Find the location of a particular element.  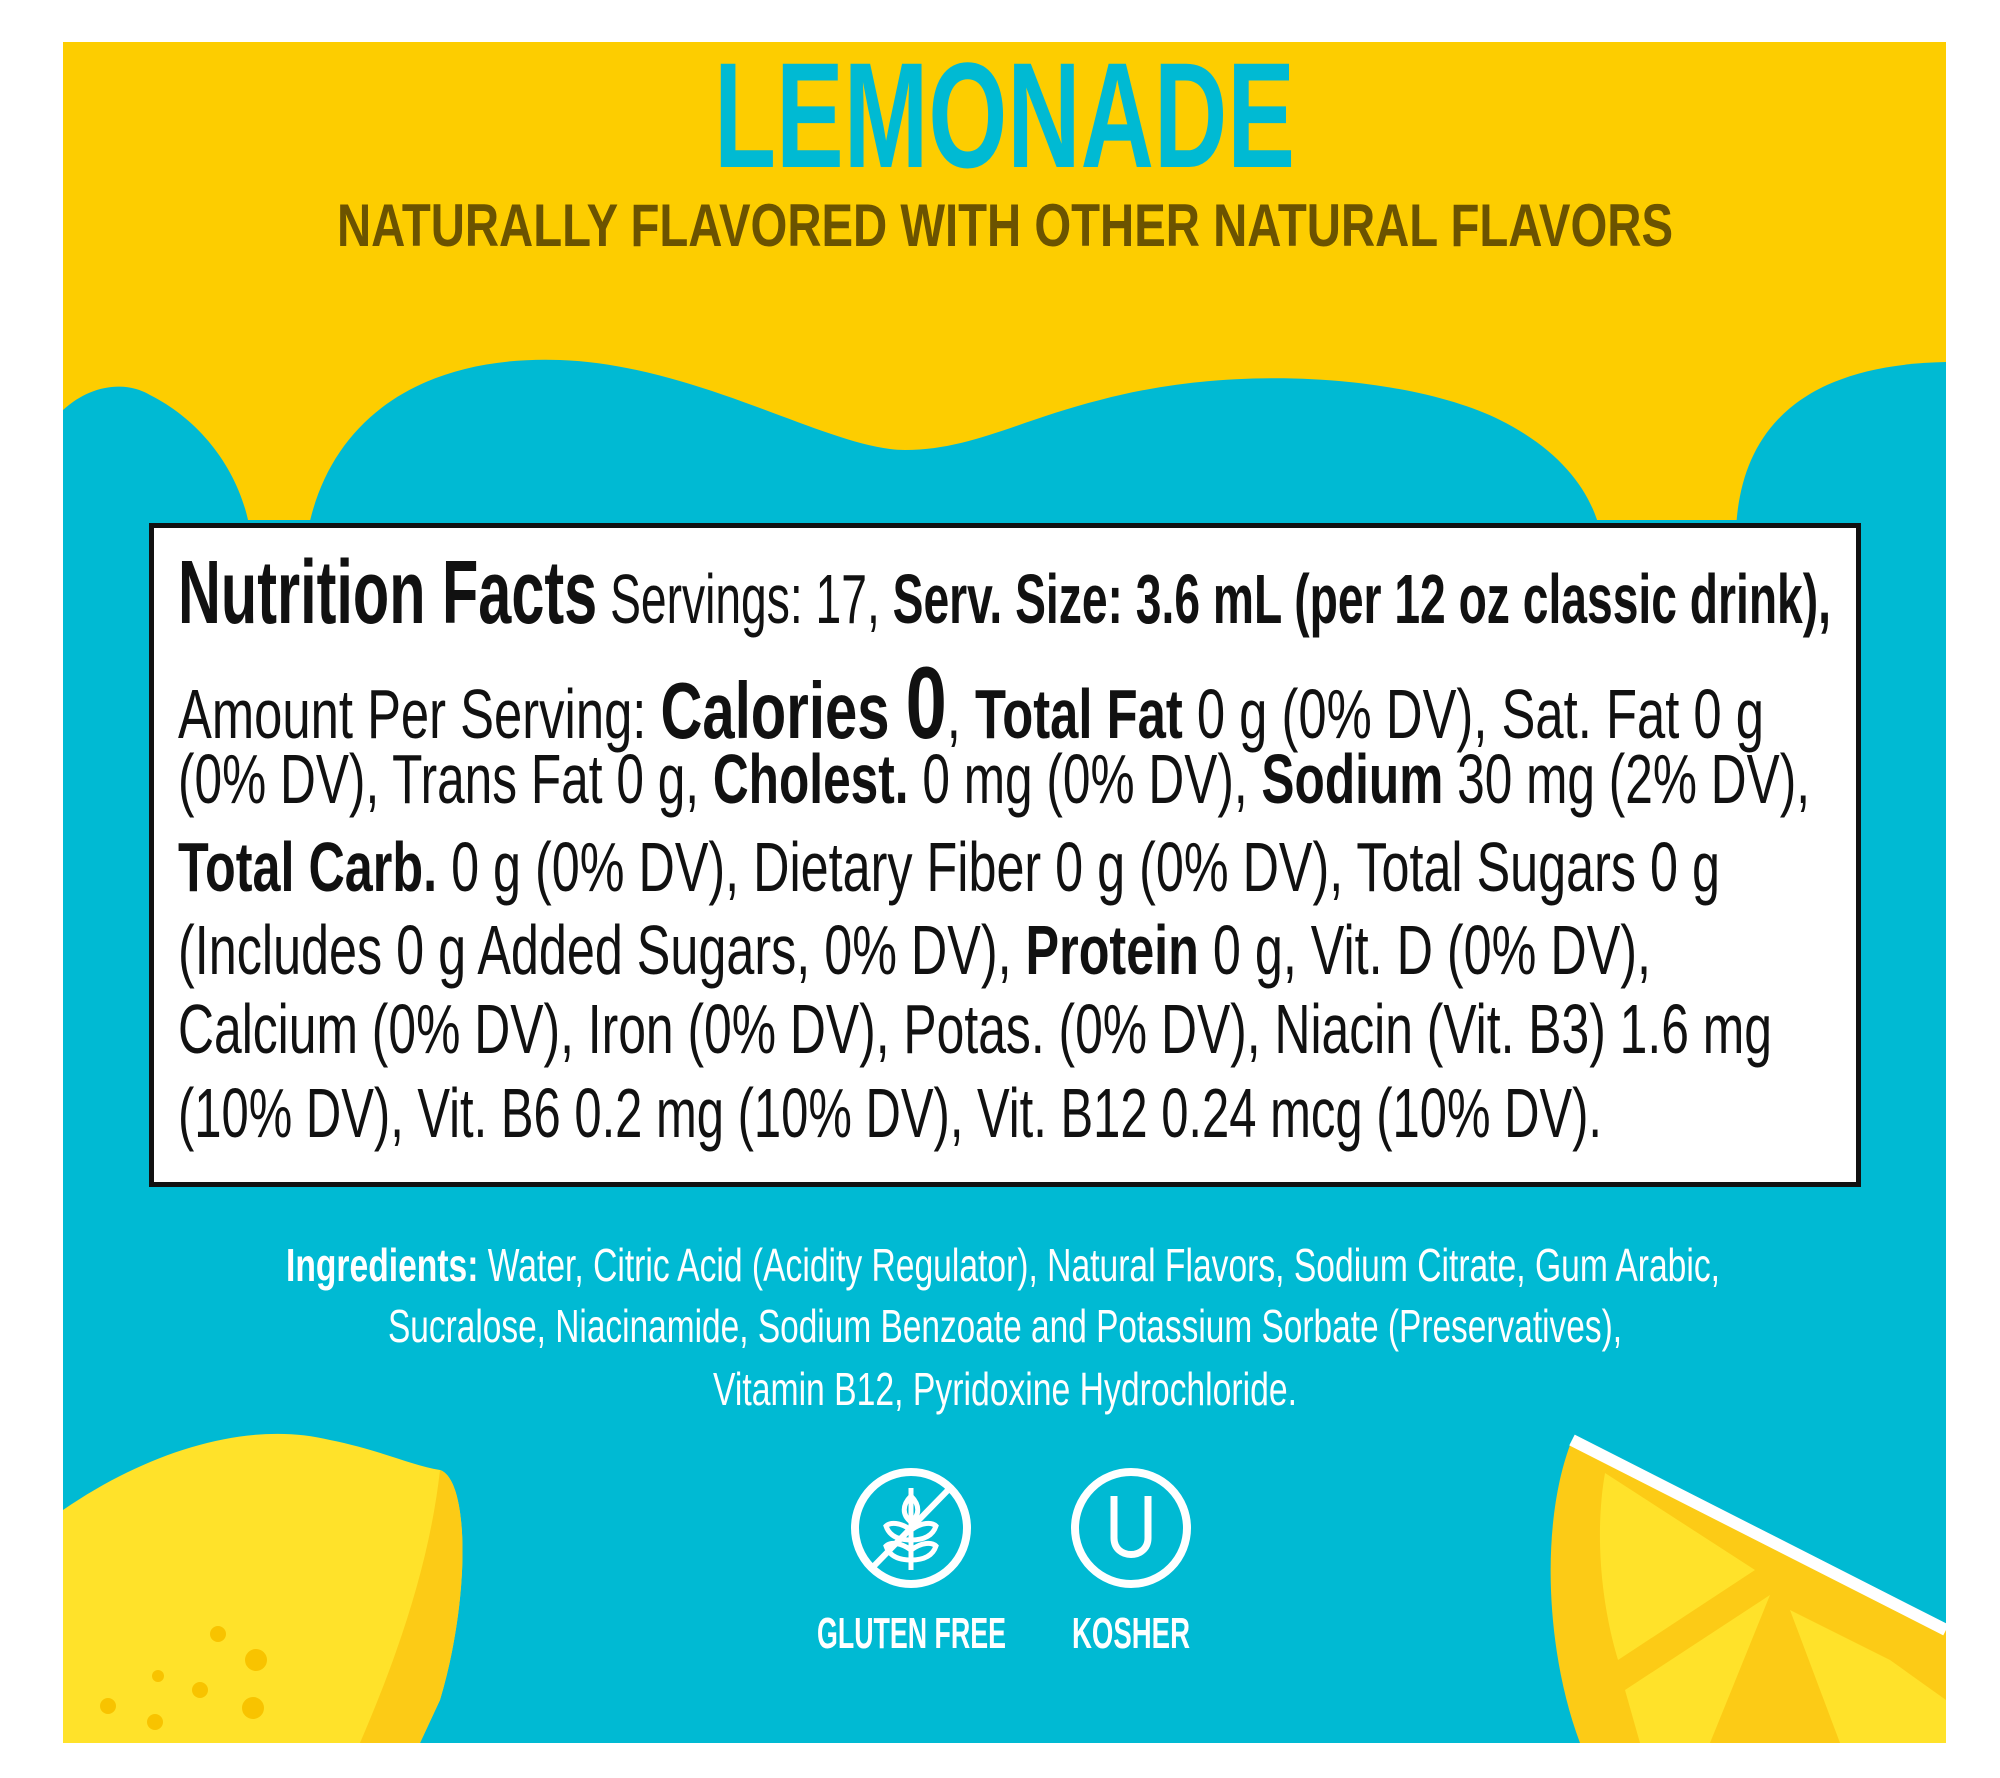

lemon-slice-illustration is located at coordinates (1748, 1588).